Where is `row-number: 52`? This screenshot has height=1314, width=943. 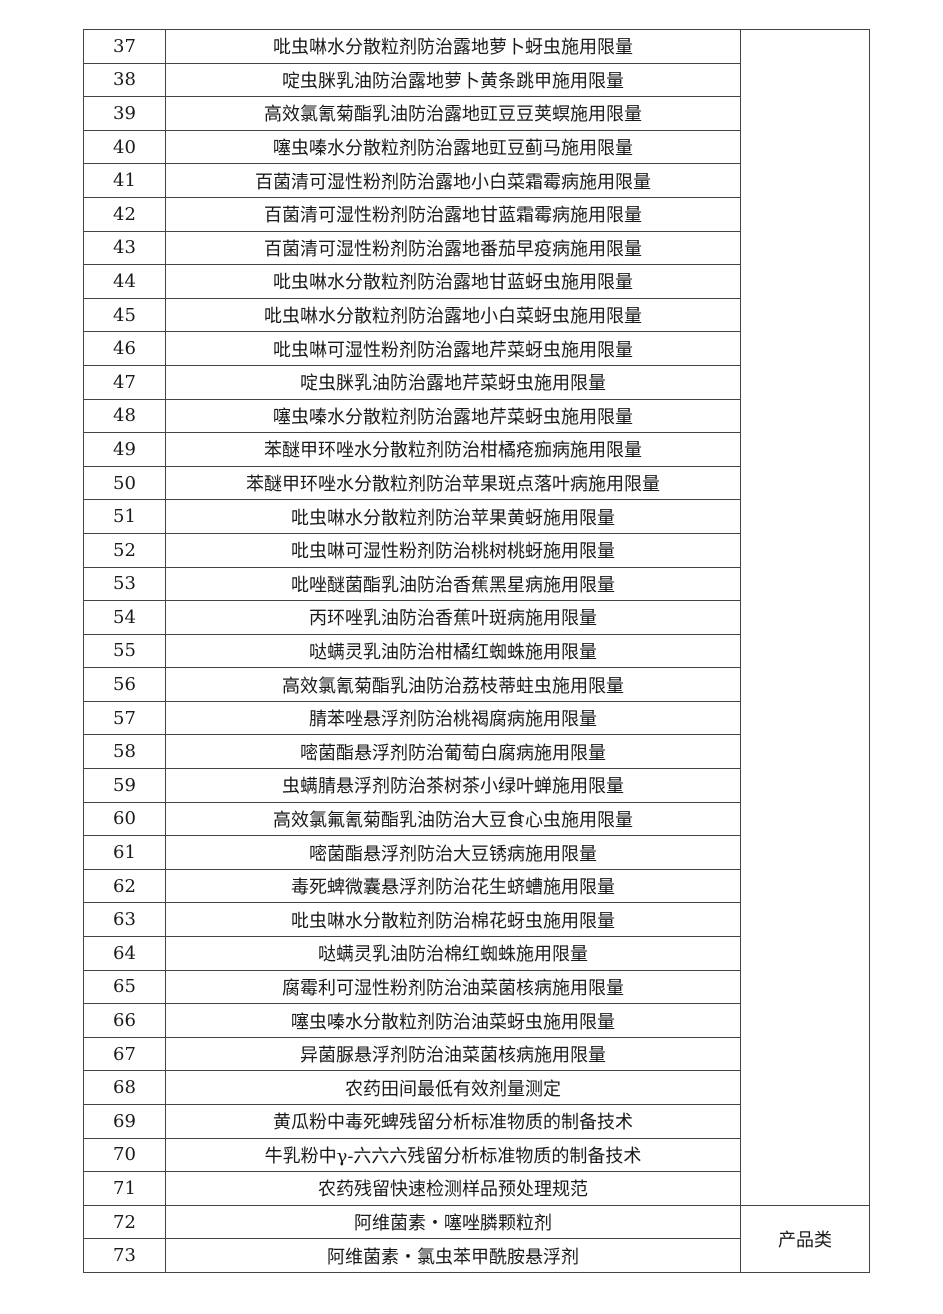
row-number: 52 is located at coordinates (124, 550).